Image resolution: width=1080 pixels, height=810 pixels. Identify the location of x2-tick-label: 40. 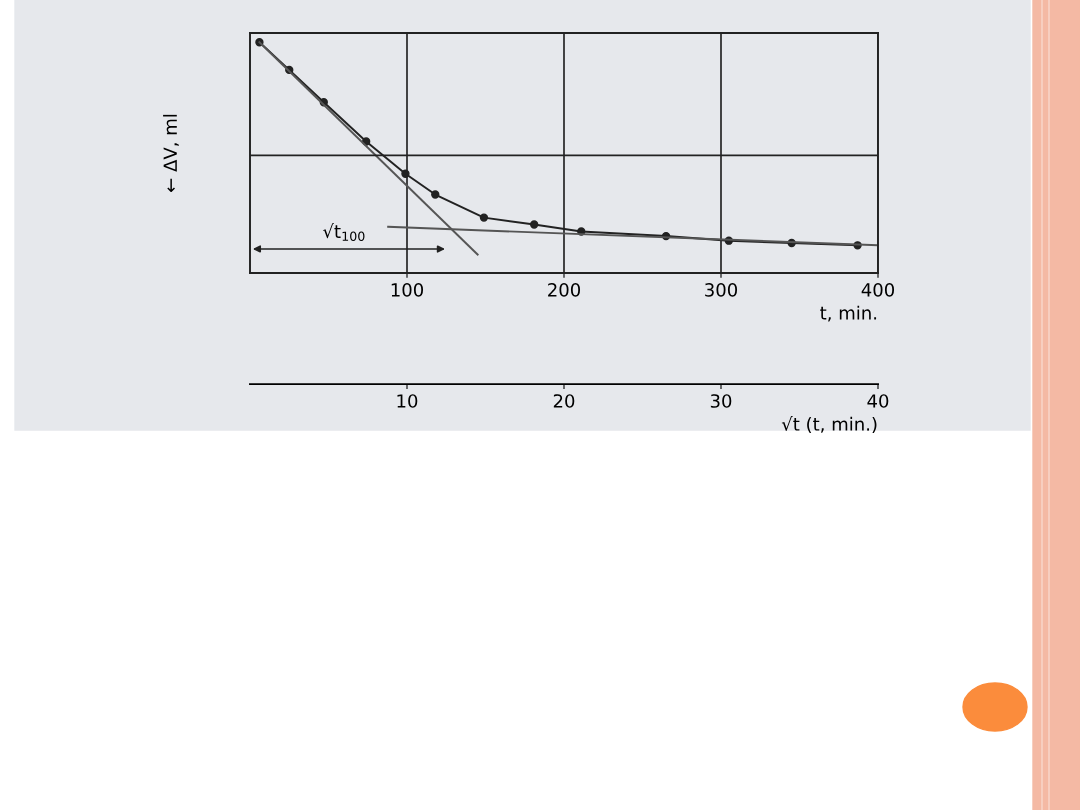
(878, 401).